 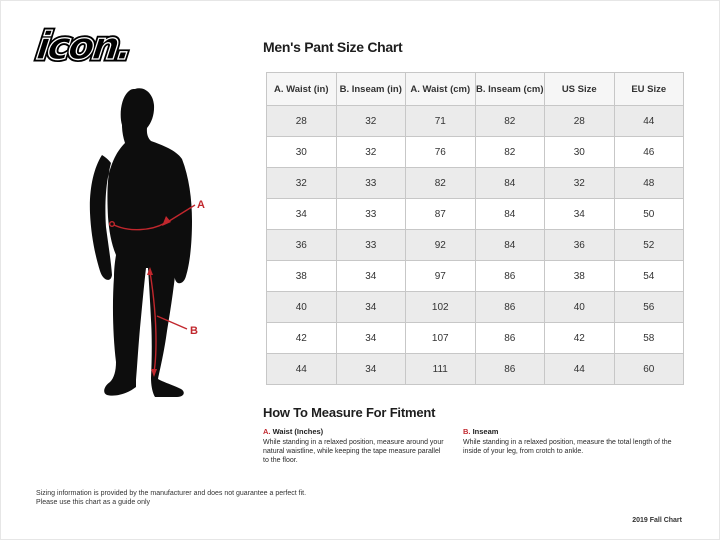 I want to click on table-cell: 60, so click(x=648, y=369).